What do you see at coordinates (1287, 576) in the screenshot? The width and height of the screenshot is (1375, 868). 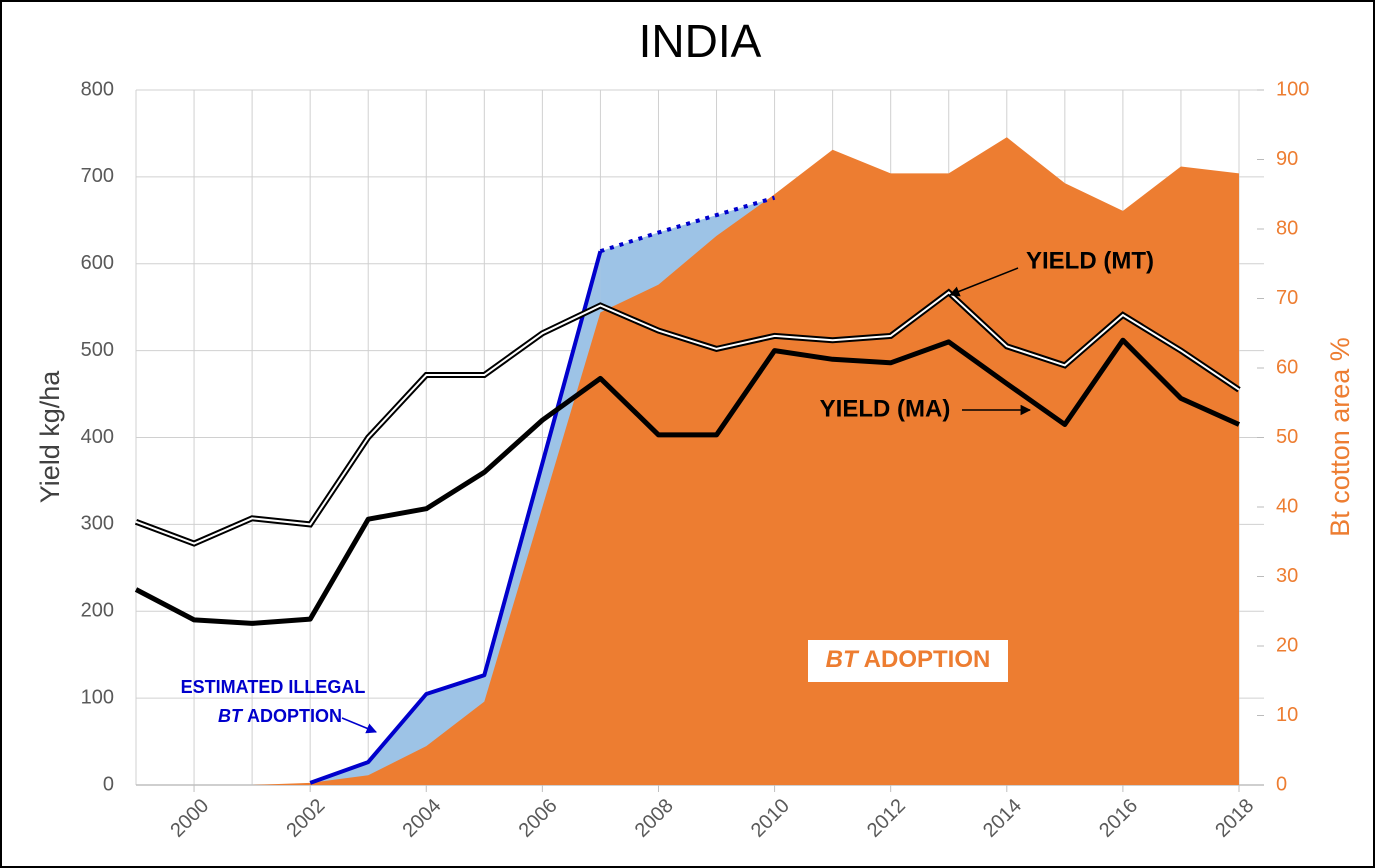 I see `y2-tick-label: 30` at bounding box center [1287, 576].